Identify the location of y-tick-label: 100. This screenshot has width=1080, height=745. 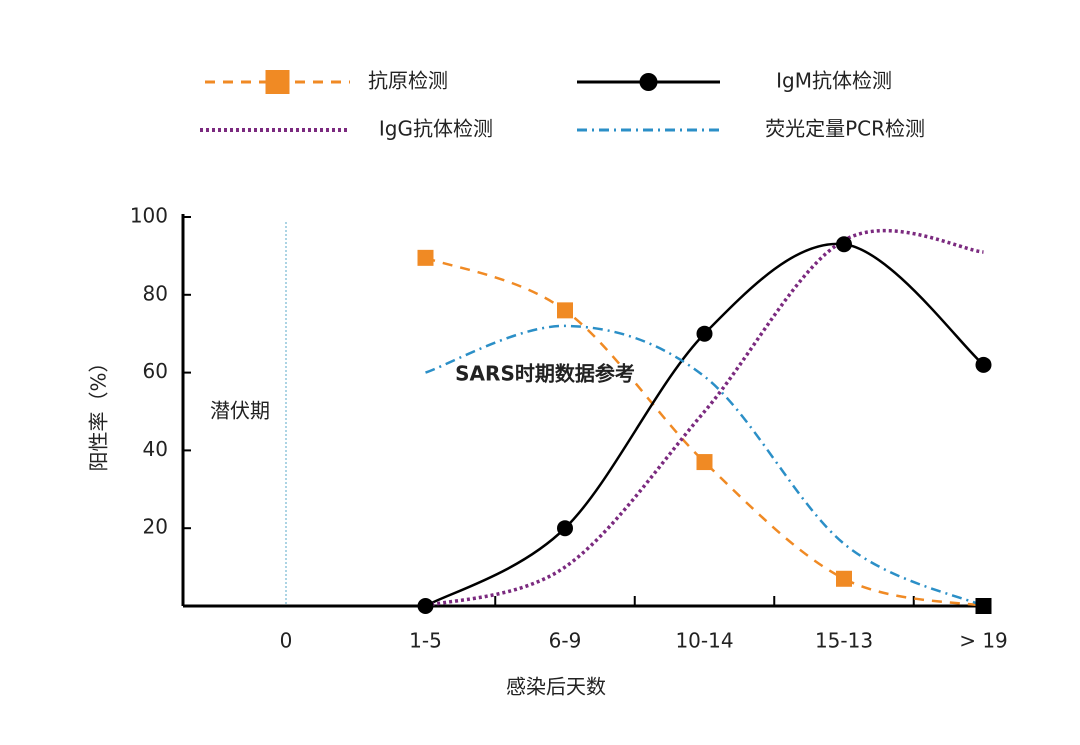
(149, 216).